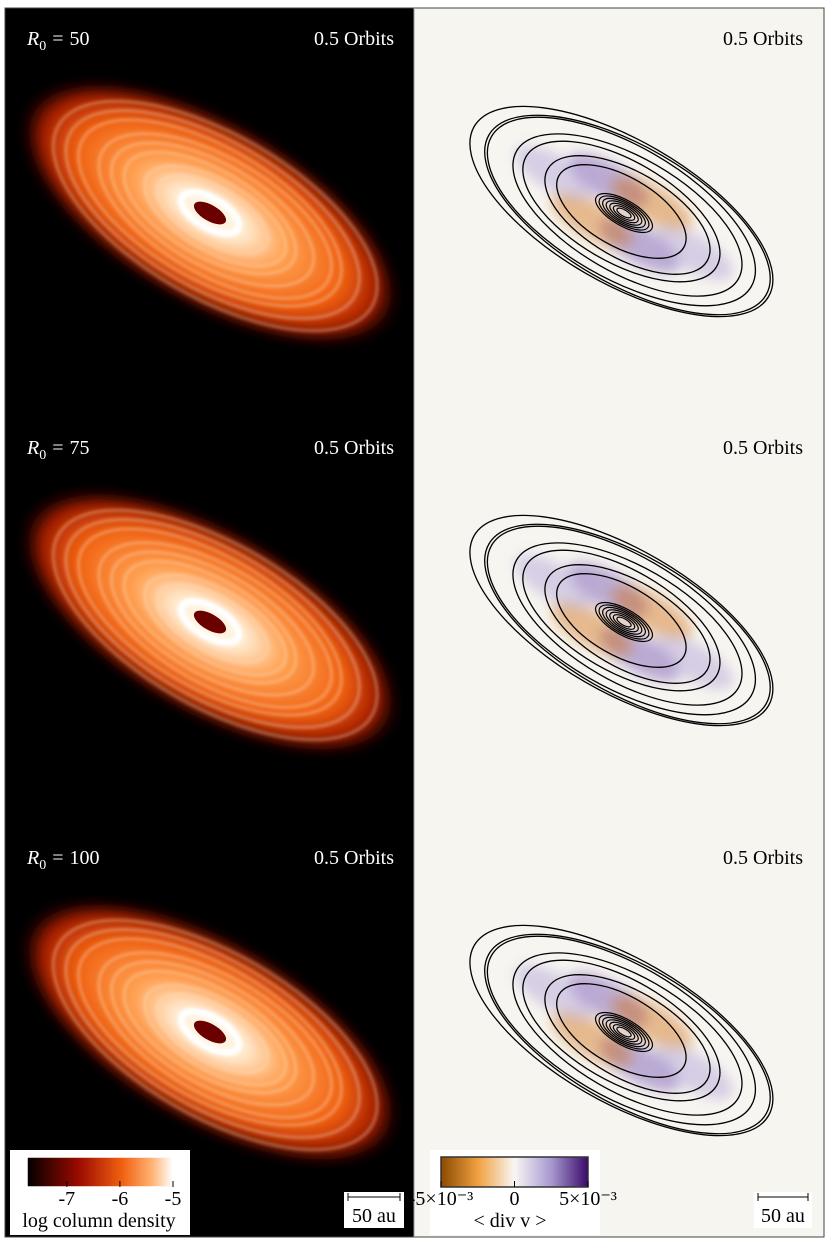 The height and width of the screenshot is (1245, 830). I want to click on colorbar-tick-label: -5×10⁻³, so click(441, 1199).